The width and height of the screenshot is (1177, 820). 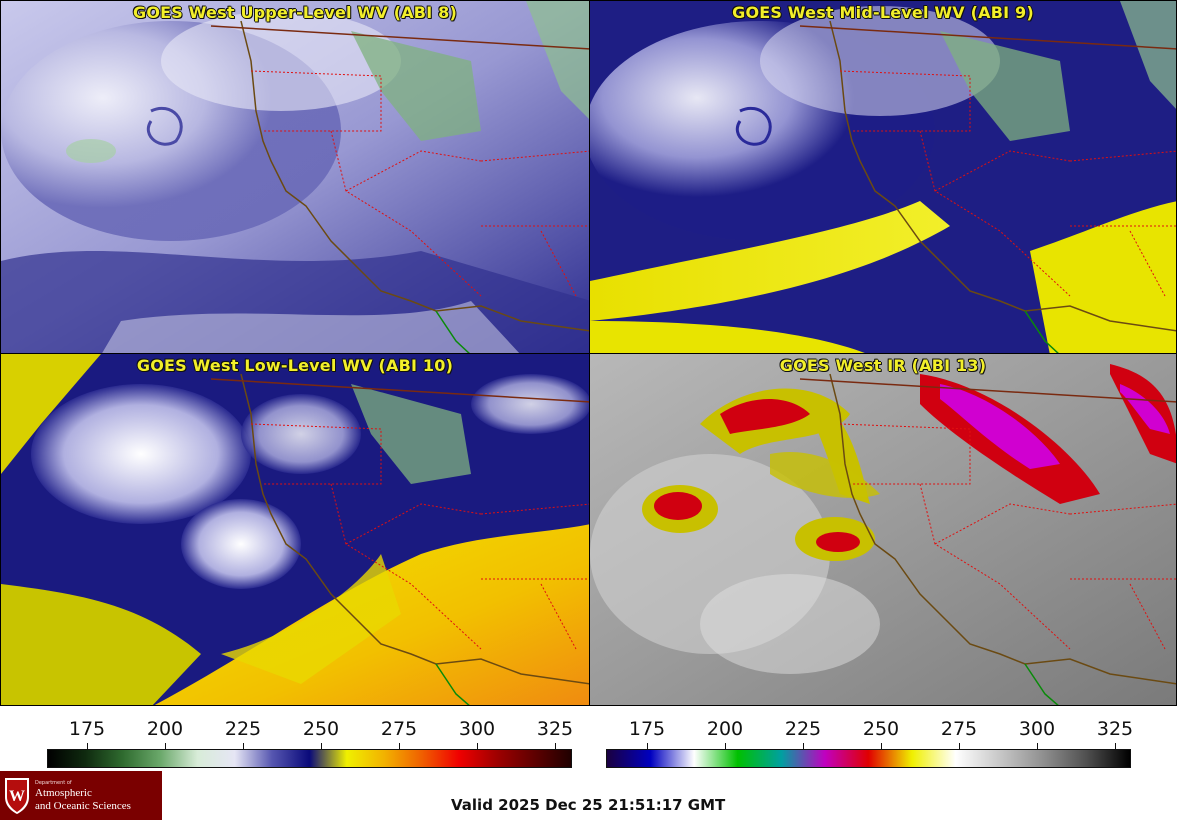 I want to click on panel-title: GOES West Mid-Level WV (ABI 9), so click(x=883, y=12).